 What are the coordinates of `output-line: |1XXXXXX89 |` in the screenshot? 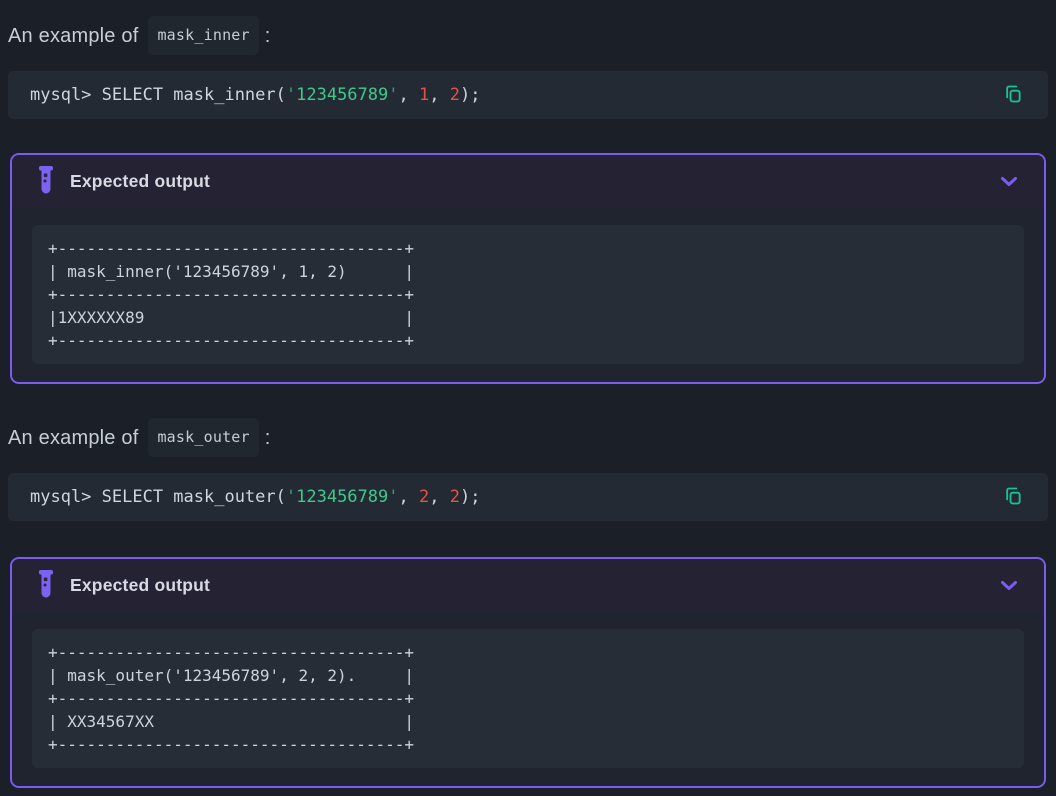 It's located at (231, 317).